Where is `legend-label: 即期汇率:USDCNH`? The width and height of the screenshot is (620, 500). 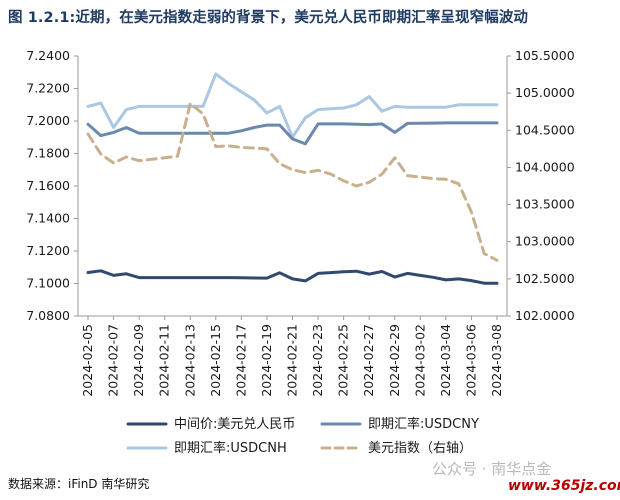
legend-label: 即期汇率:USDCNH is located at coordinates (230, 448).